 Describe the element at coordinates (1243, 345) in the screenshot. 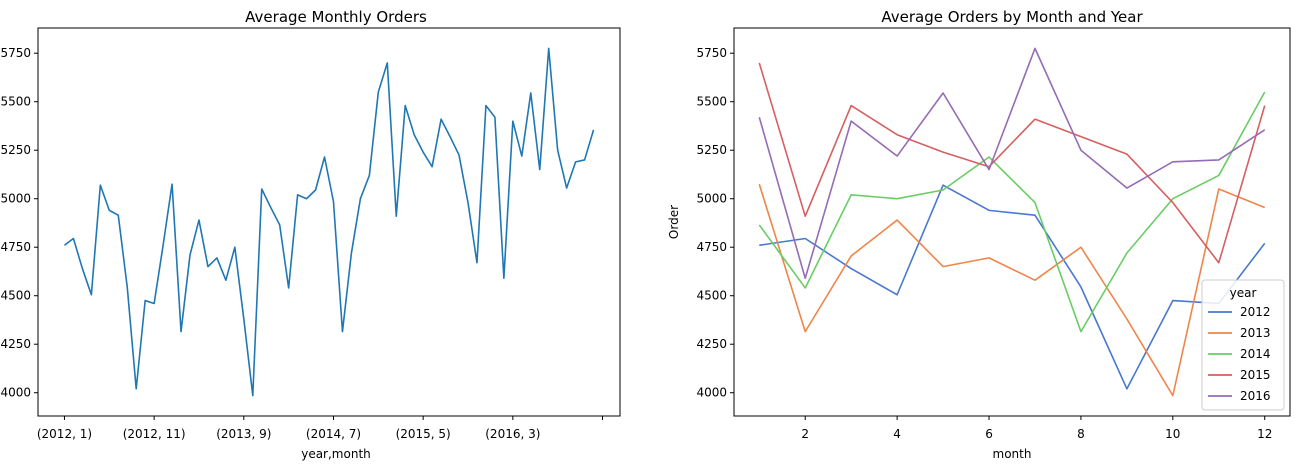

I see `legend: year 2012 2013 2014 2015 2016` at that location.